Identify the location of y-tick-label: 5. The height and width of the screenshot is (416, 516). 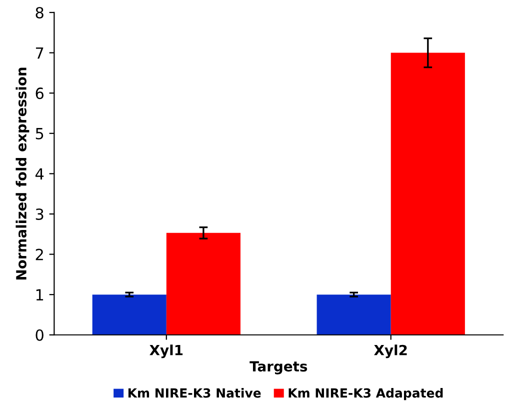
(40, 134).